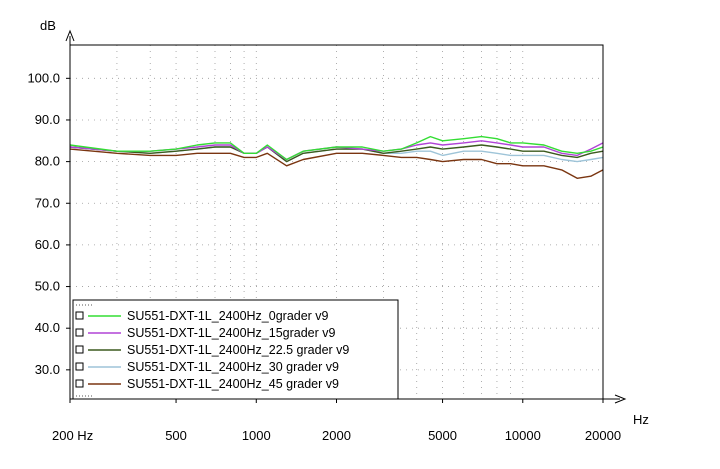  What do you see at coordinates (641, 419) in the screenshot?
I see `x-unit-label: Hz` at bounding box center [641, 419].